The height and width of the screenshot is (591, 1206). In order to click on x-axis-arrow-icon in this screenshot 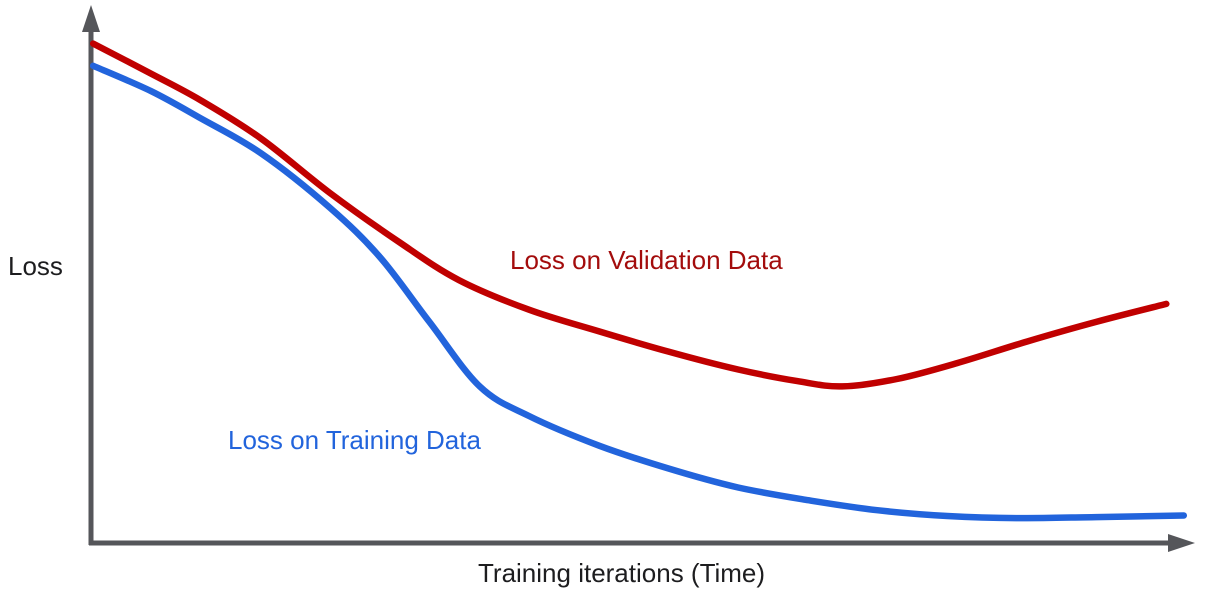, I will do `click(1181, 543)`.